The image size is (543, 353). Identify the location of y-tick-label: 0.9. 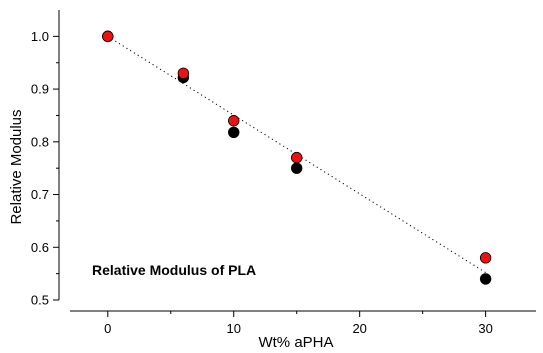
(40, 89).